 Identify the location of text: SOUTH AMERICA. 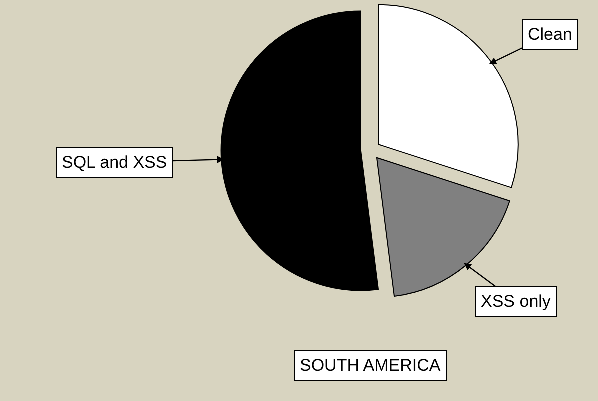
(371, 365).